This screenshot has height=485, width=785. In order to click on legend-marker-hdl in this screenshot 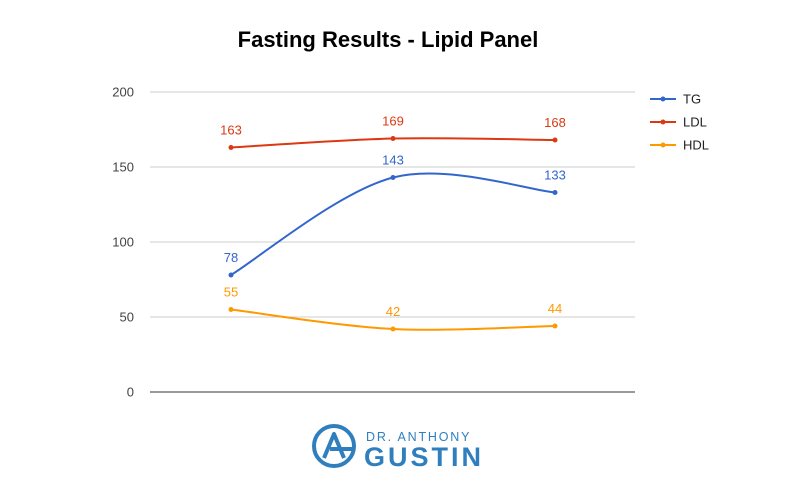, I will do `click(663, 145)`.